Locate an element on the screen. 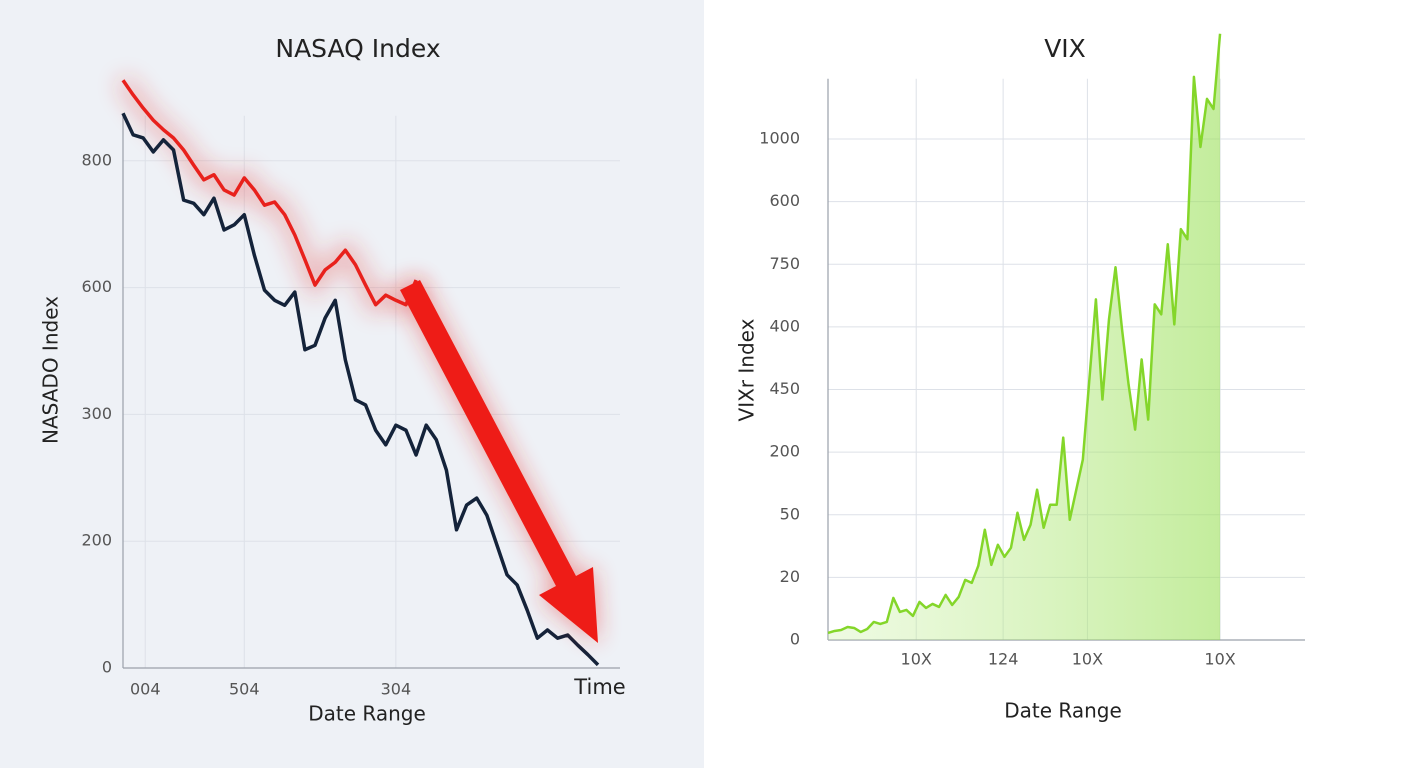  trend-arrow is located at coordinates (499, 461).